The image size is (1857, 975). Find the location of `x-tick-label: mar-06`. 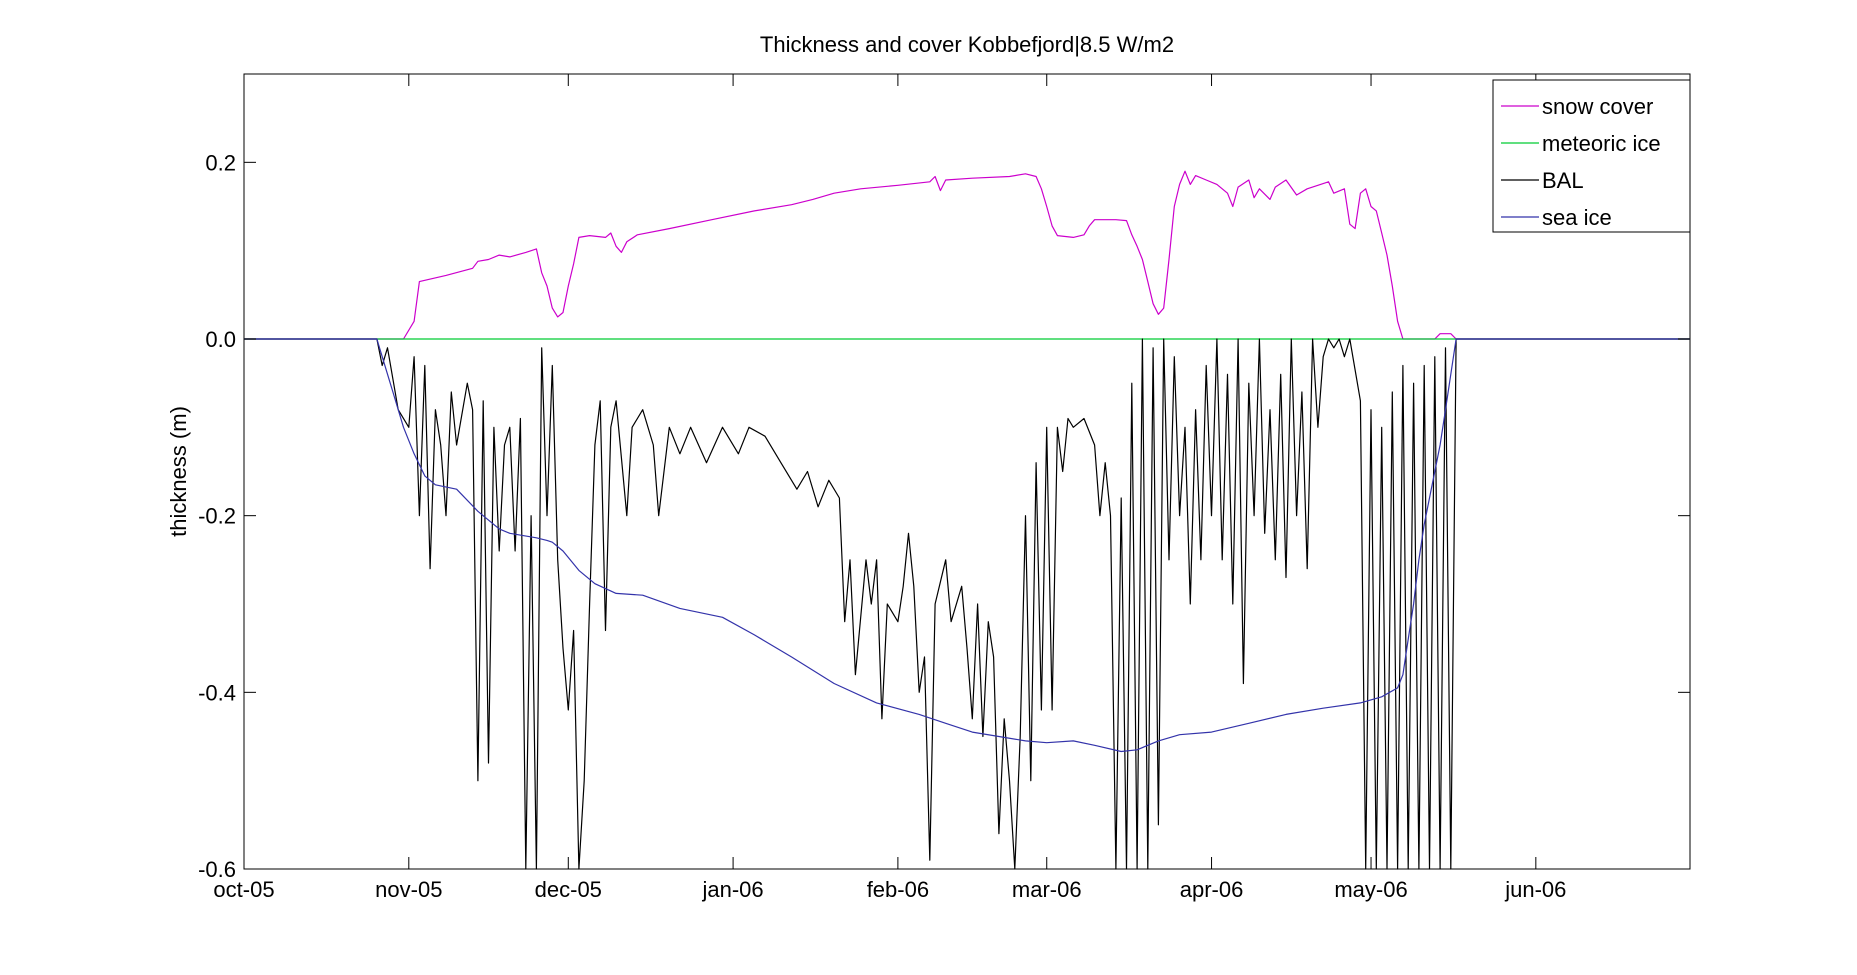

x-tick-label: mar-06 is located at coordinates (1047, 889).